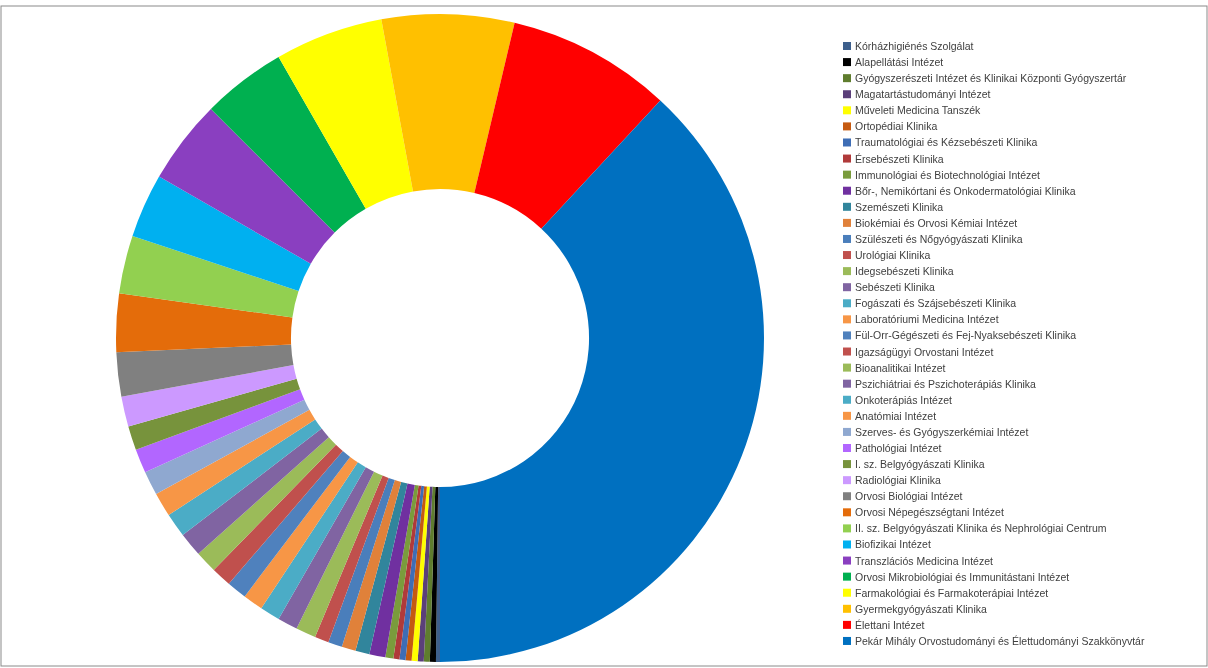 The height and width of the screenshot is (668, 1208). Describe the element at coordinates (890, 624) in the screenshot. I see `legend-label: Élettani Intézet` at that location.